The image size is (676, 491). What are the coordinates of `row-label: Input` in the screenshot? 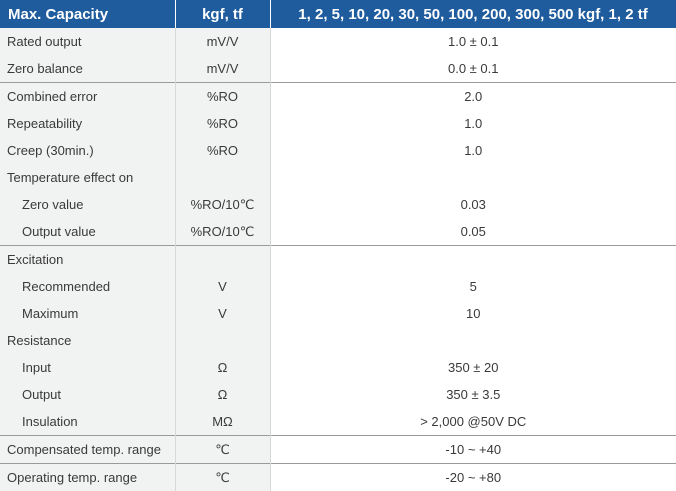 It's located at (88, 367).